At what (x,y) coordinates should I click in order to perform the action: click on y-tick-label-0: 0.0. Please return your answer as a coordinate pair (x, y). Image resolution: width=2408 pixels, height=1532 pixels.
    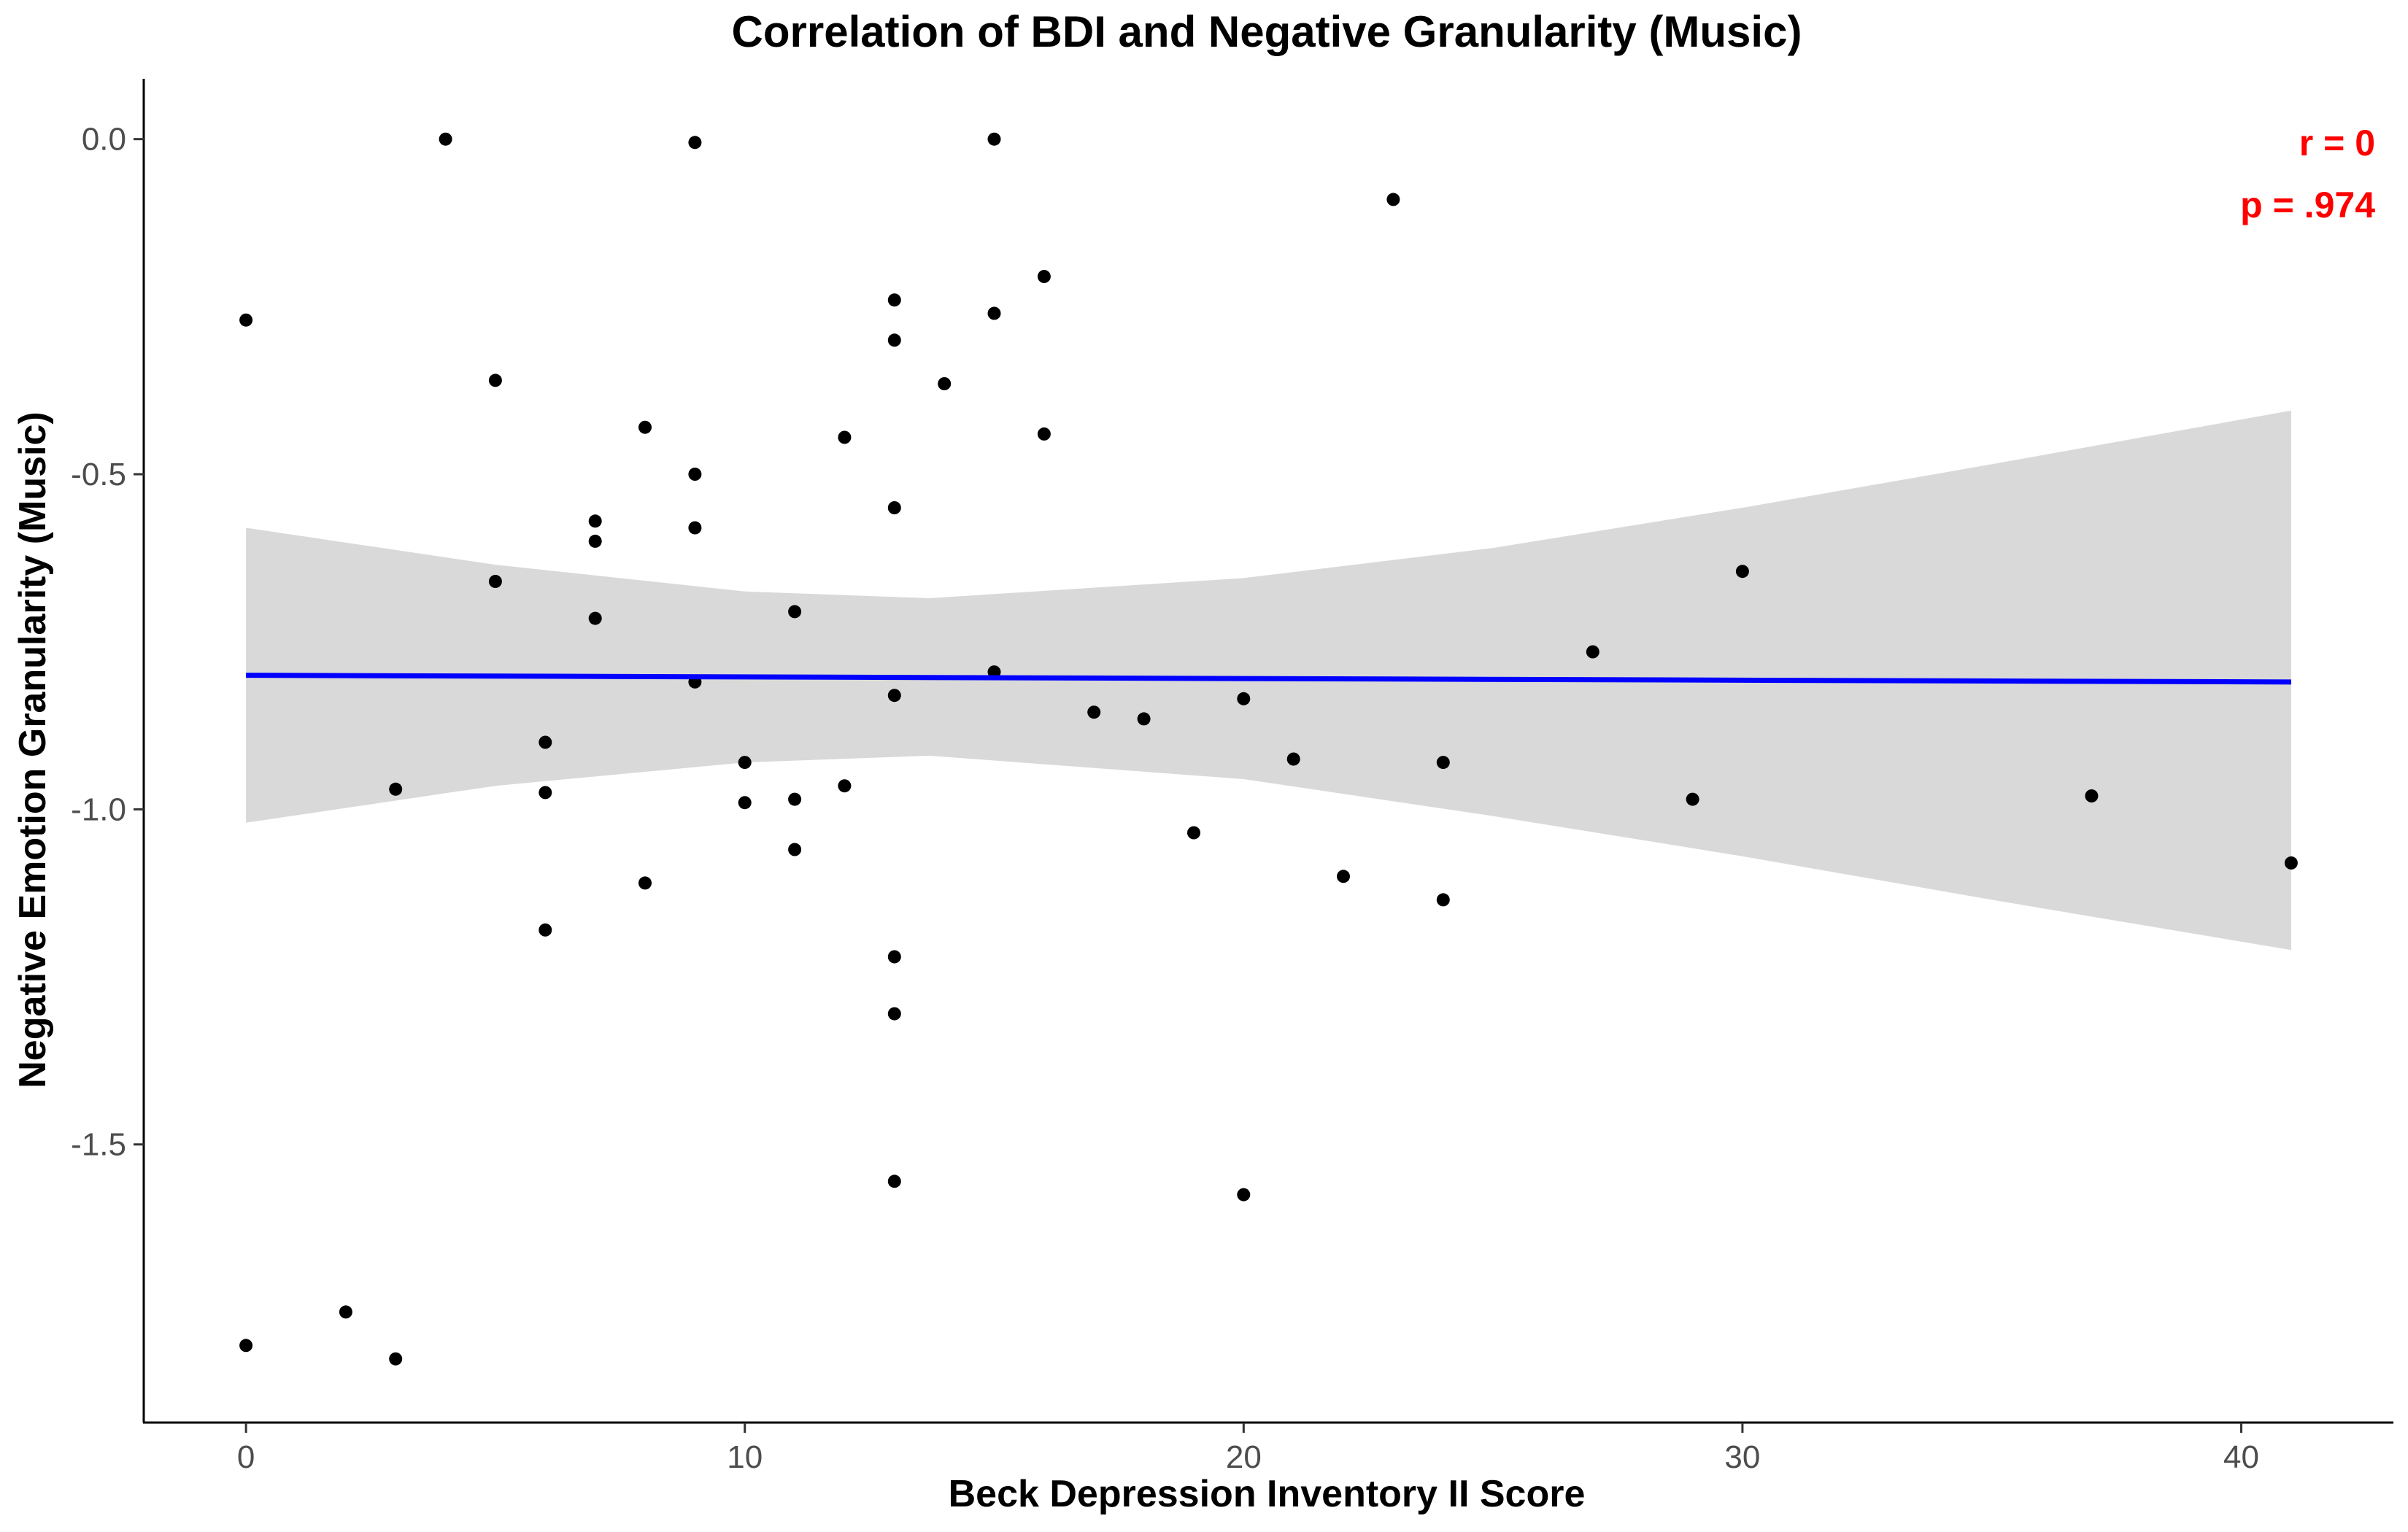
    Looking at the image, I should click on (104, 140).